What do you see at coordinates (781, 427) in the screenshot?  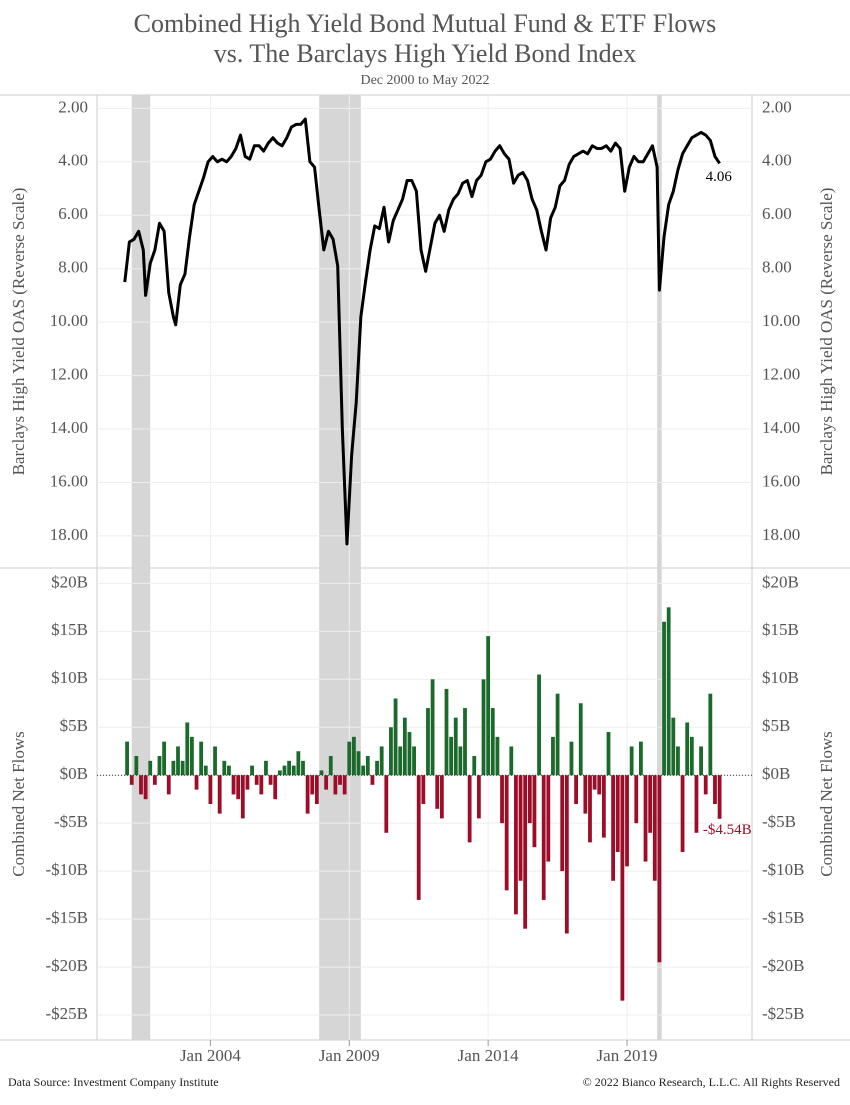 I see `y2-tick-label: 14.00` at bounding box center [781, 427].